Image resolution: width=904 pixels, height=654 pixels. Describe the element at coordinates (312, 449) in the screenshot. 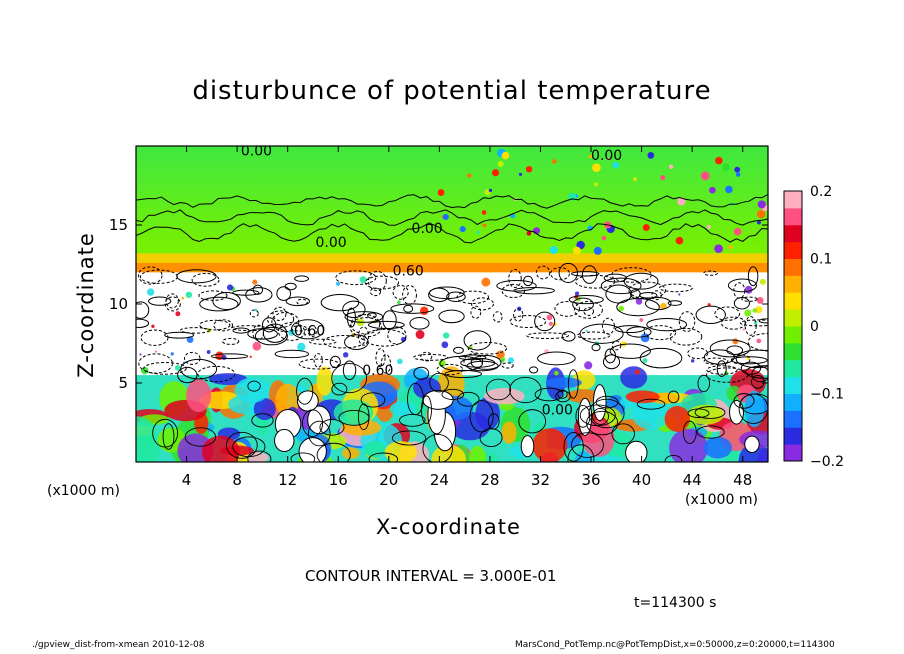

I see `neutral-cell` at that location.